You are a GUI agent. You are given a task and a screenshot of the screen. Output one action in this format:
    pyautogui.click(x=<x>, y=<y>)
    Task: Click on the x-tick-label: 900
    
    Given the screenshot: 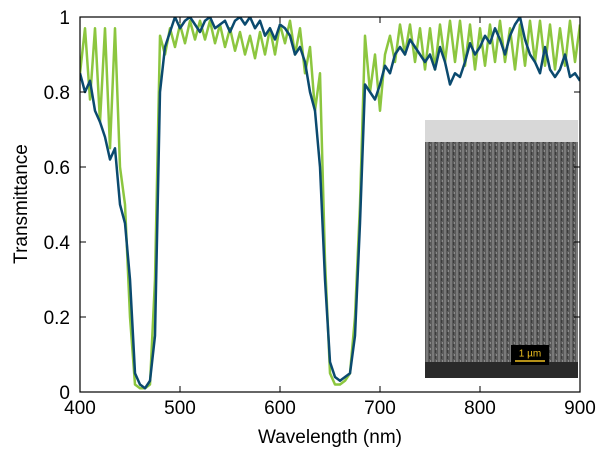 What is the action you would take?
    pyautogui.click(x=580, y=408)
    